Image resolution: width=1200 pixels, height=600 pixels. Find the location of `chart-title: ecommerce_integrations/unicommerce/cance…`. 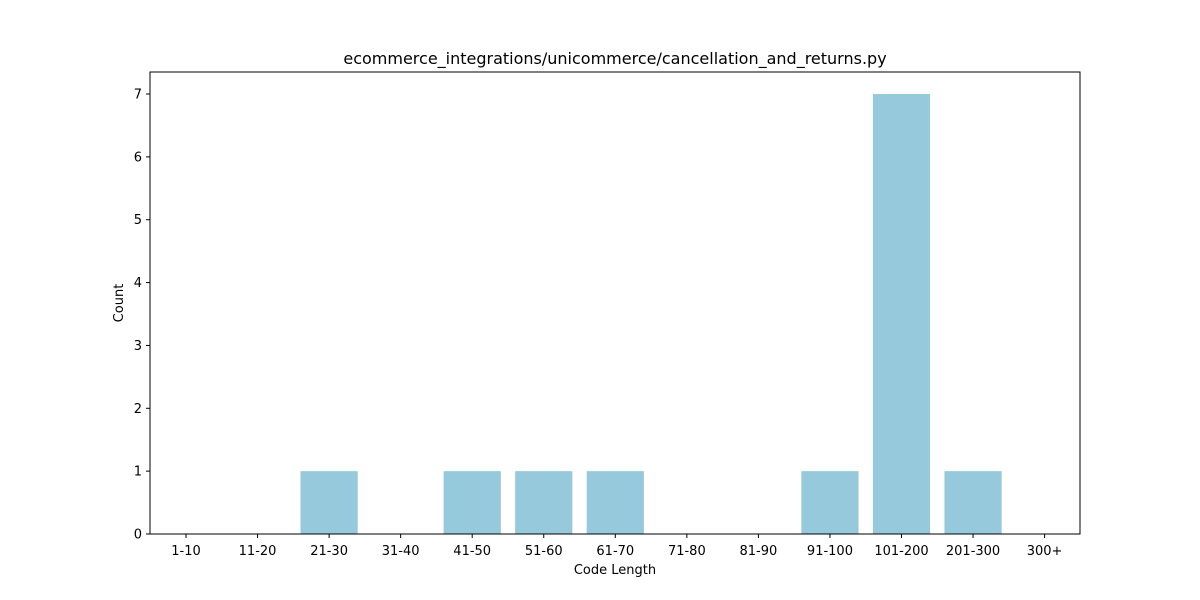

chart-title: ecommerce_integrations/unicommerce/cance… is located at coordinates (614, 59).